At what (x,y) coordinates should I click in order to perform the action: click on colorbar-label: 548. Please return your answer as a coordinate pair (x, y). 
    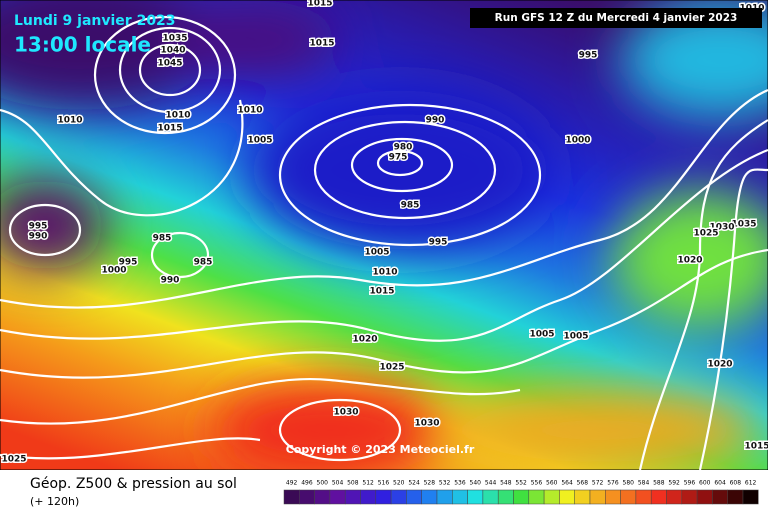
    Looking at the image, I should click on (506, 483).